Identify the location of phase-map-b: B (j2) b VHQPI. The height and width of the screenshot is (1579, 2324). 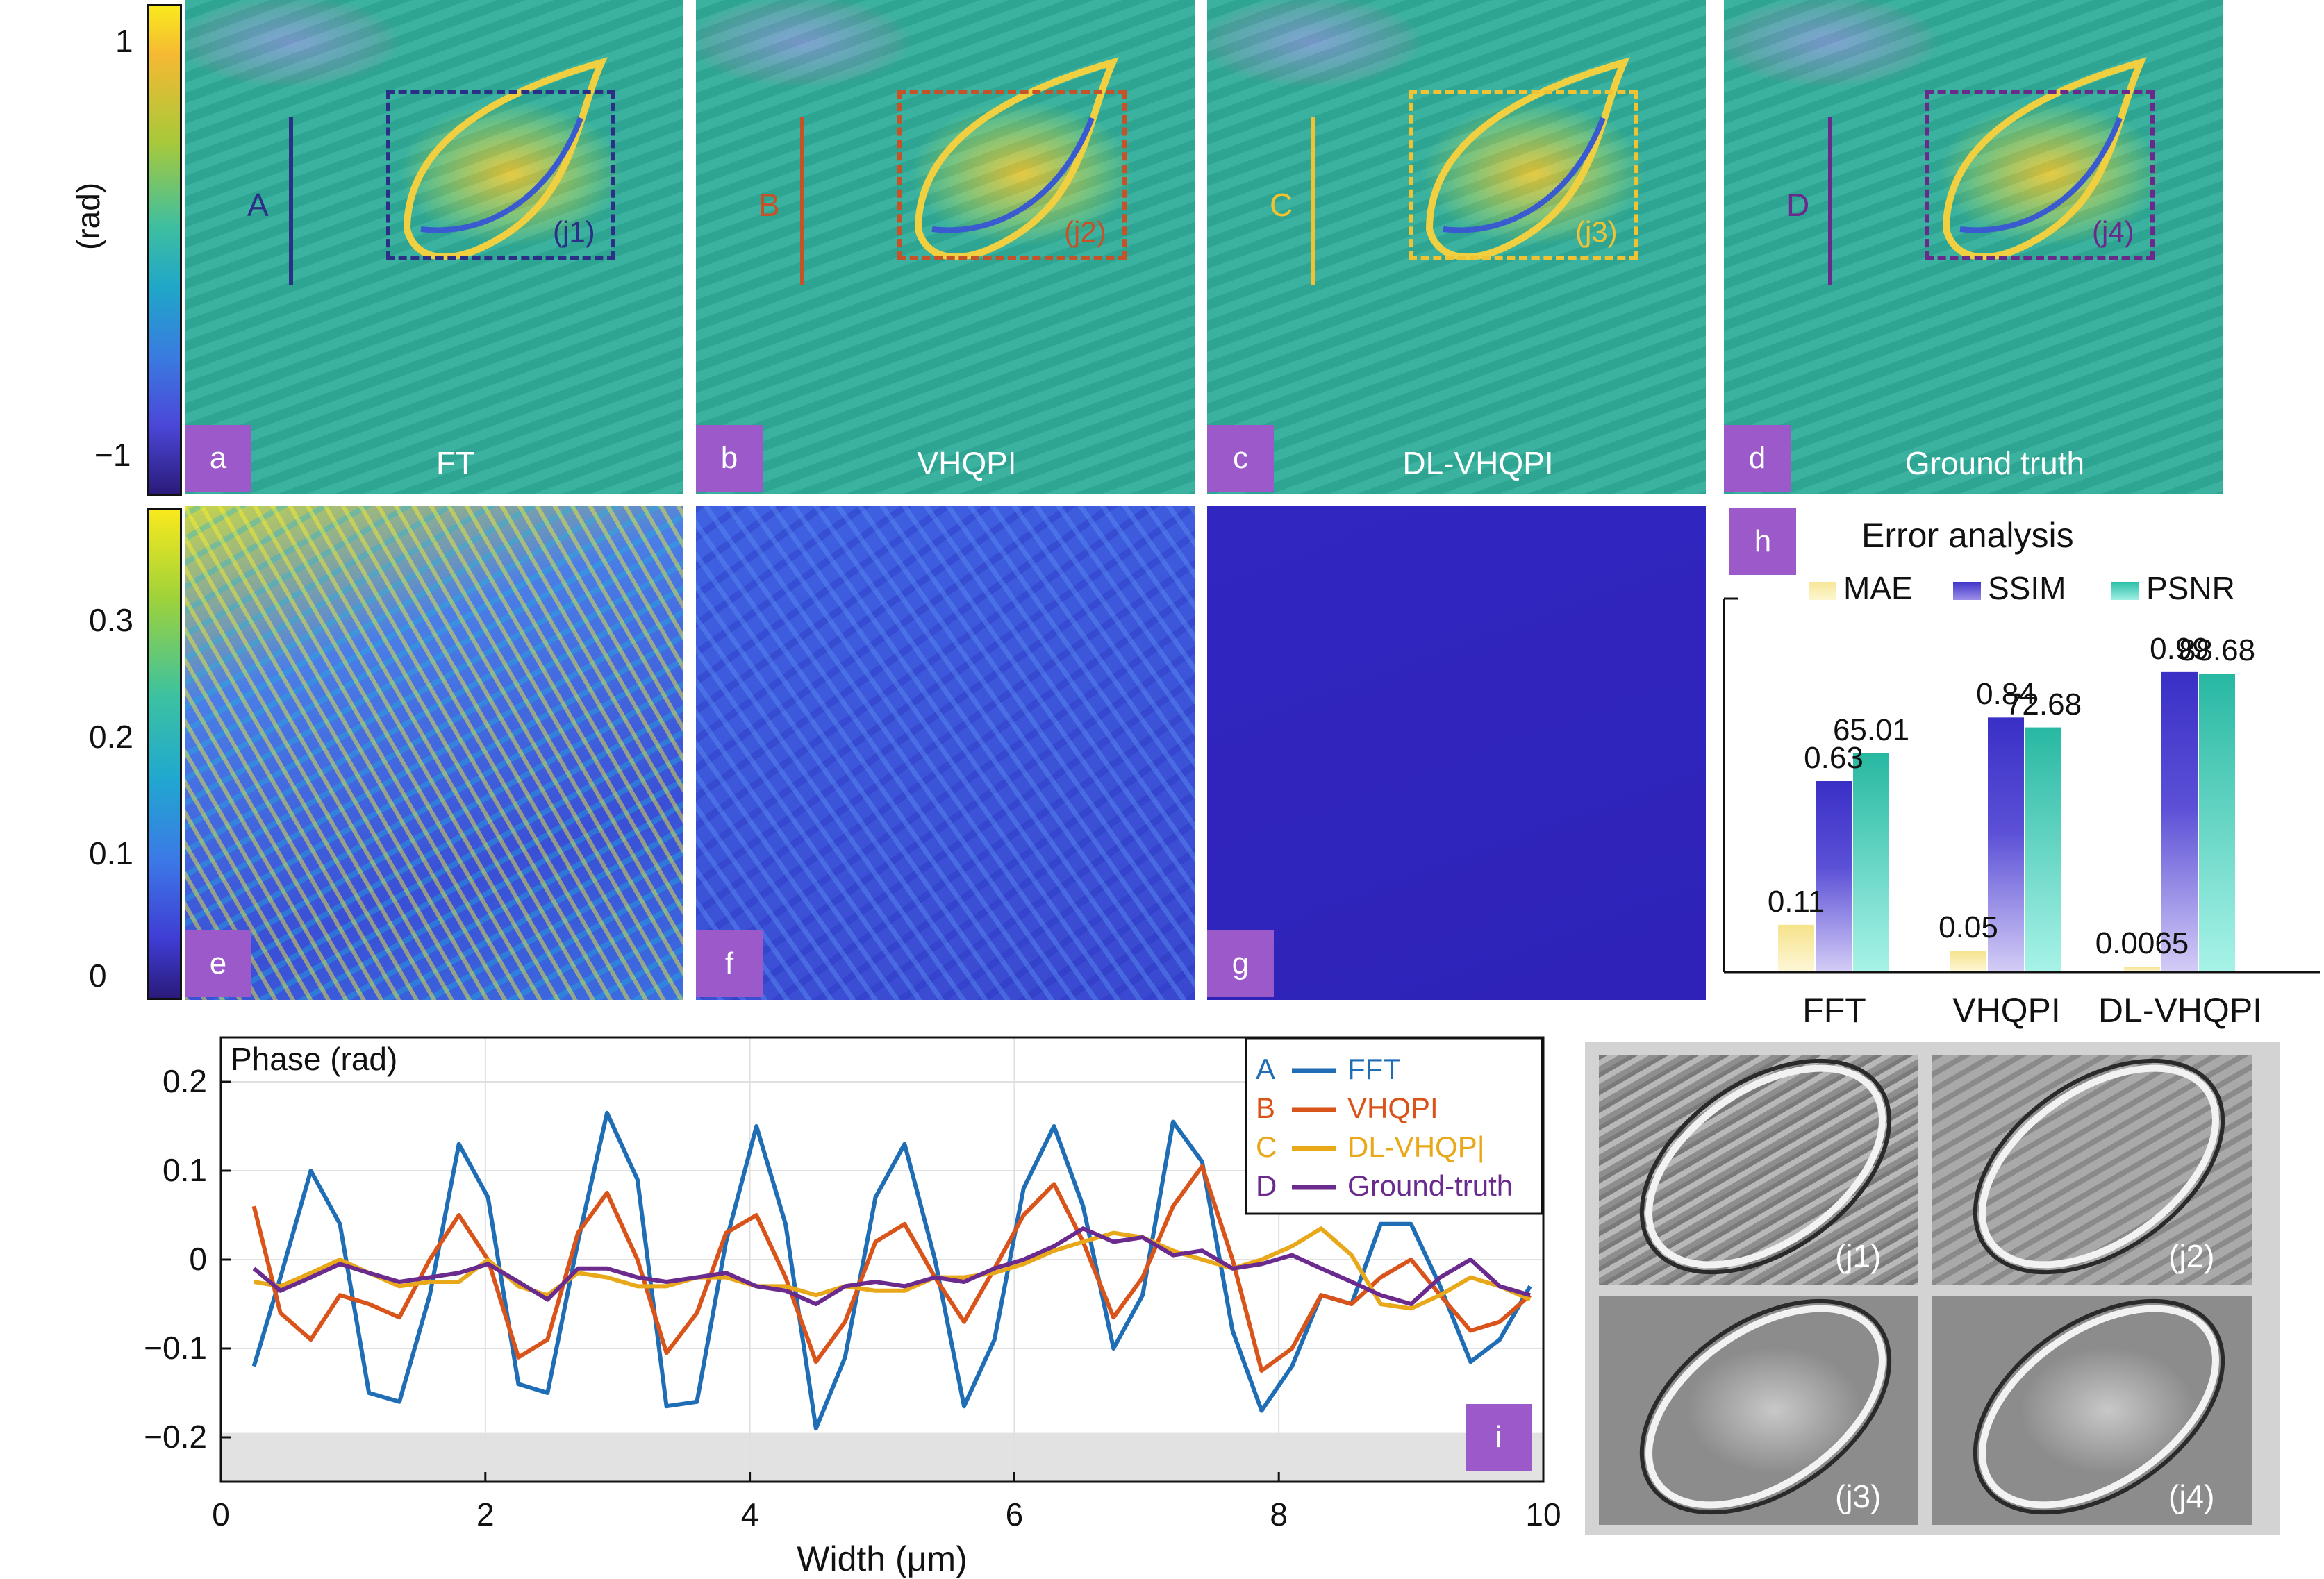
(946, 247).